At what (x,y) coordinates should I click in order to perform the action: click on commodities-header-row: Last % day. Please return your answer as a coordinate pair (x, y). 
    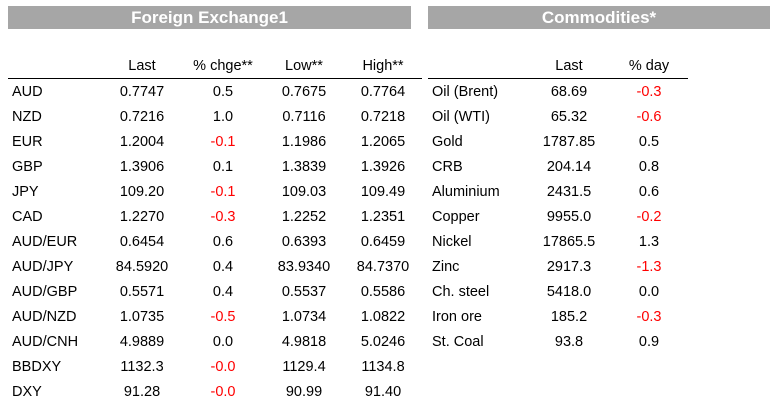
    Looking at the image, I should click on (558, 66).